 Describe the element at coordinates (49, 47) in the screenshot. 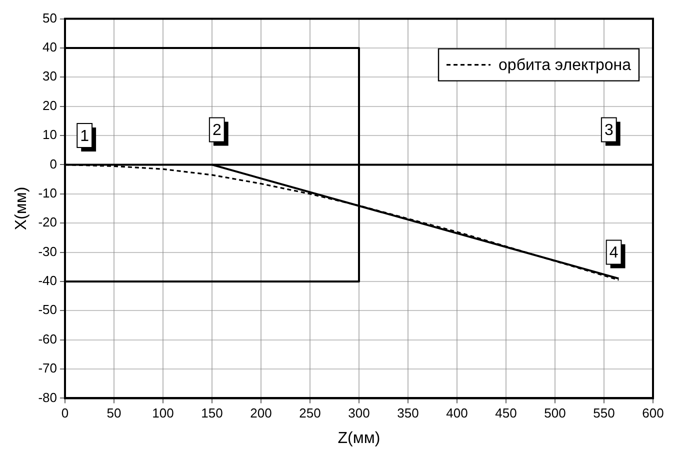

I see `y-tick-label: 40` at that location.